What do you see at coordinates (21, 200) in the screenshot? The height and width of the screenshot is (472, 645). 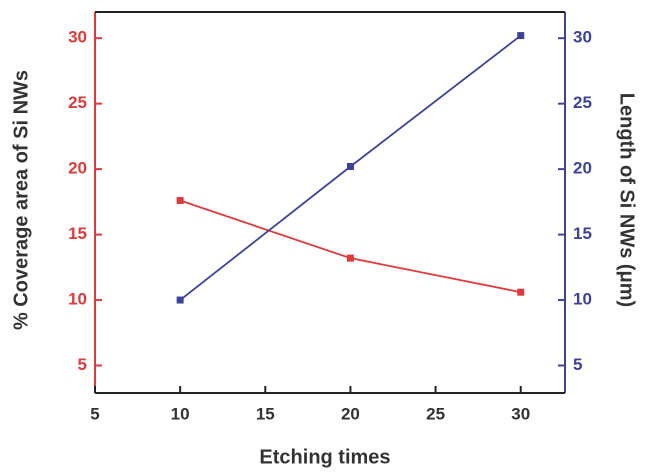 I see `y-axis-label: % Coverage area of Si NWs` at bounding box center [21, 200].